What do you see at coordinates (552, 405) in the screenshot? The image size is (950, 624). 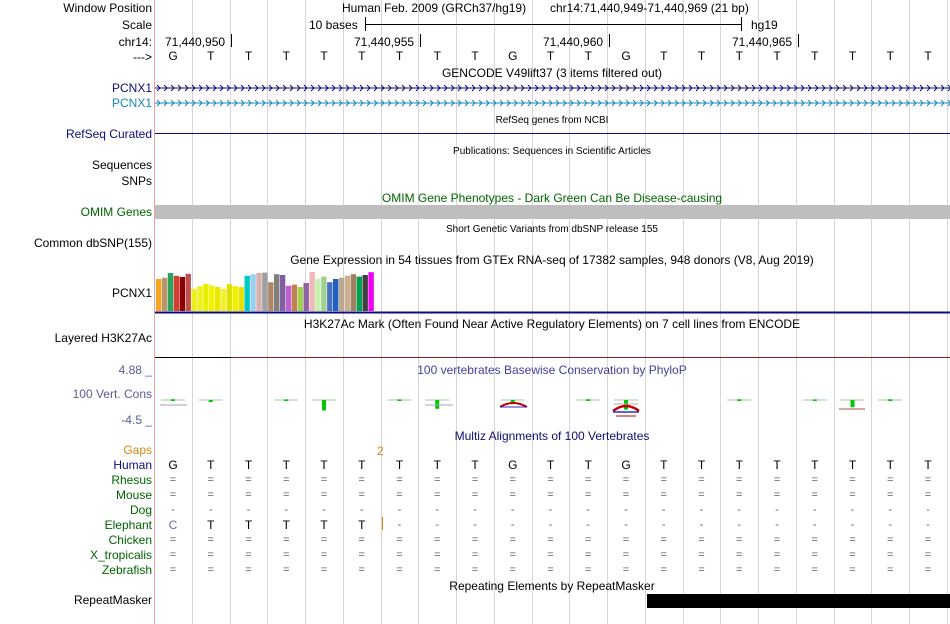 I see `phylop-conservation-plot` at bounding box center [552, 405].